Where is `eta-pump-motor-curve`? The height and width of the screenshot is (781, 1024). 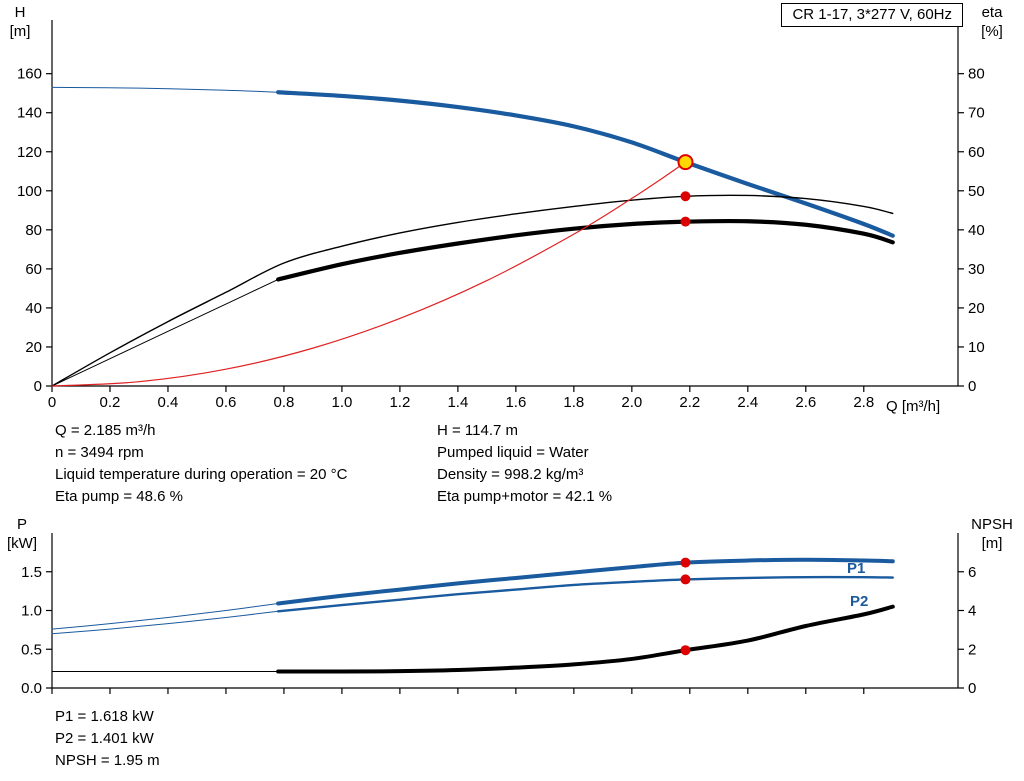
eta-pump-motor-curve is located at coordinates (585, 250).